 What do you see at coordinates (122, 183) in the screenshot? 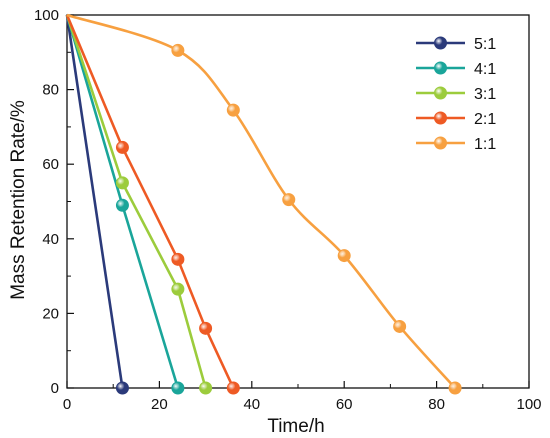
I see `data-point-3:1-12` at bounding box center [122, 183].